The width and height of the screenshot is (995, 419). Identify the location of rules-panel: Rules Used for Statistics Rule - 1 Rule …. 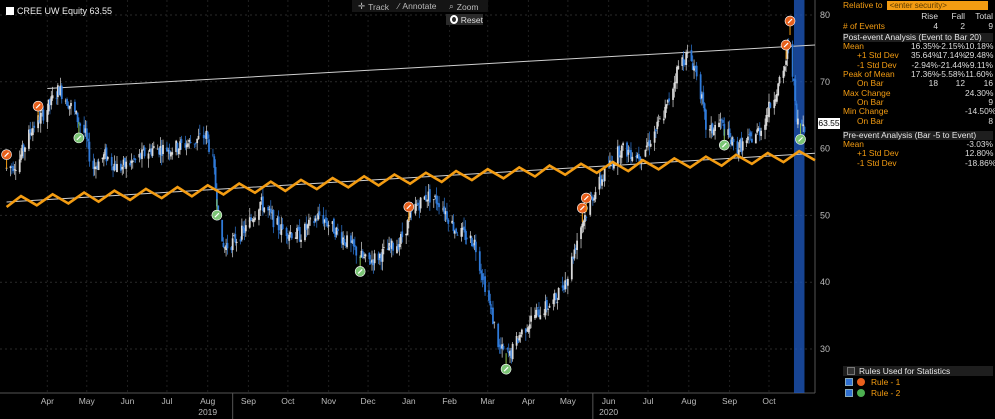
(918, 382).